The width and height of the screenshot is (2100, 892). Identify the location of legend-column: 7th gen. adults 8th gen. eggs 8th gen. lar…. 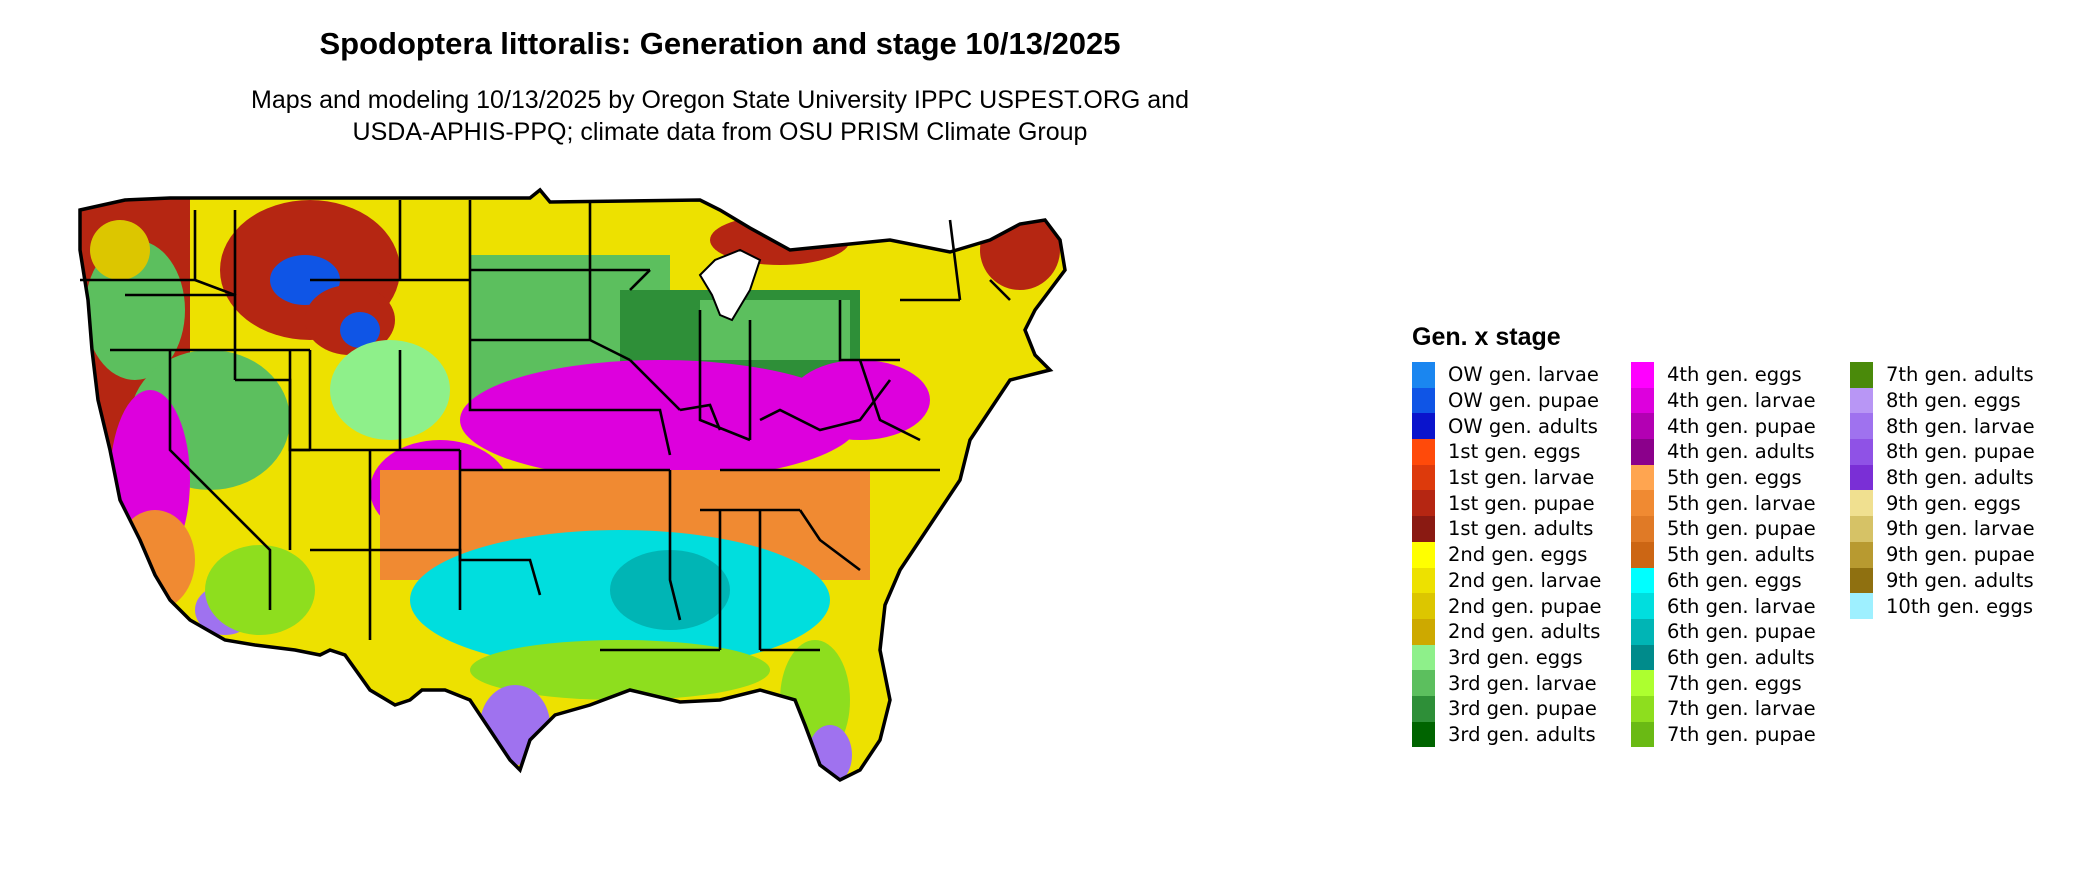
(1959, 554).